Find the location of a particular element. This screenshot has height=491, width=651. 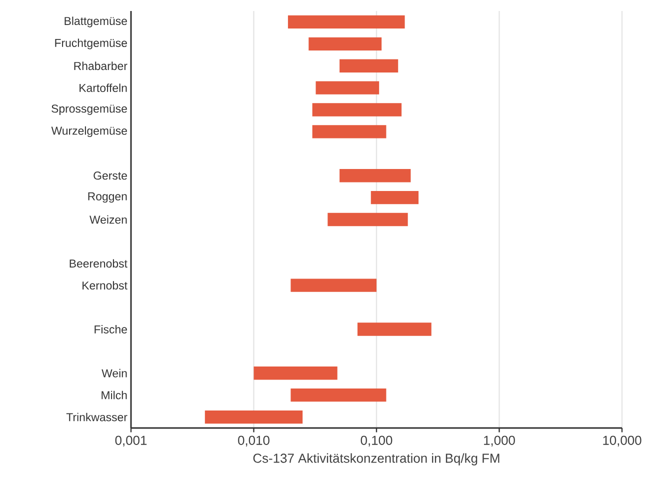

x-tick-label: 10,000 is located at coordinates (622, 441).